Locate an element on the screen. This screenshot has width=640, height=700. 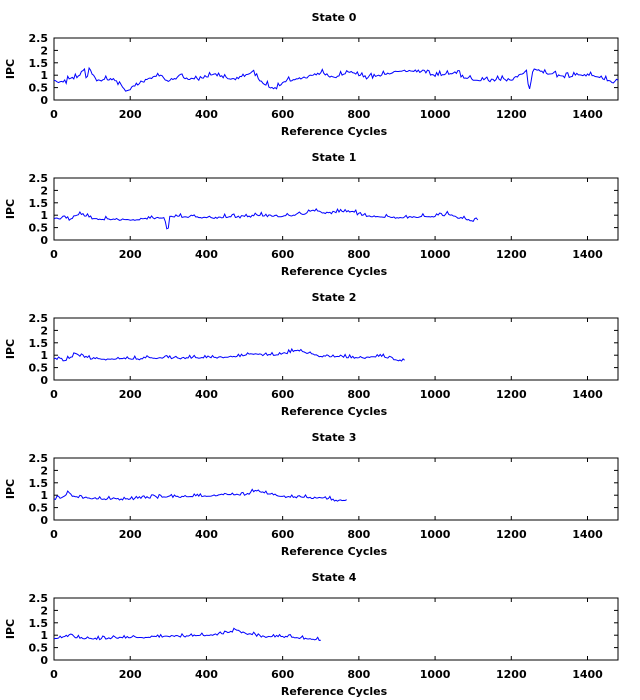
chart-title: State 3 is located at coordinates (334, 437).